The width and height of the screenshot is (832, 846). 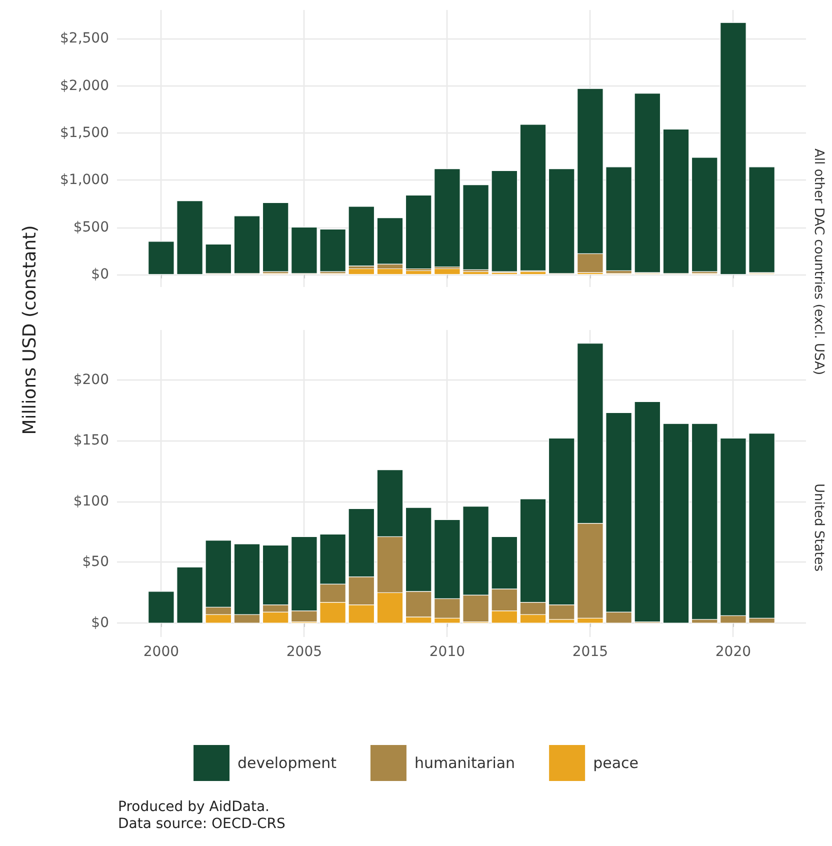 I want to click on y-tick-label: $500, so click(x=91, y=227).